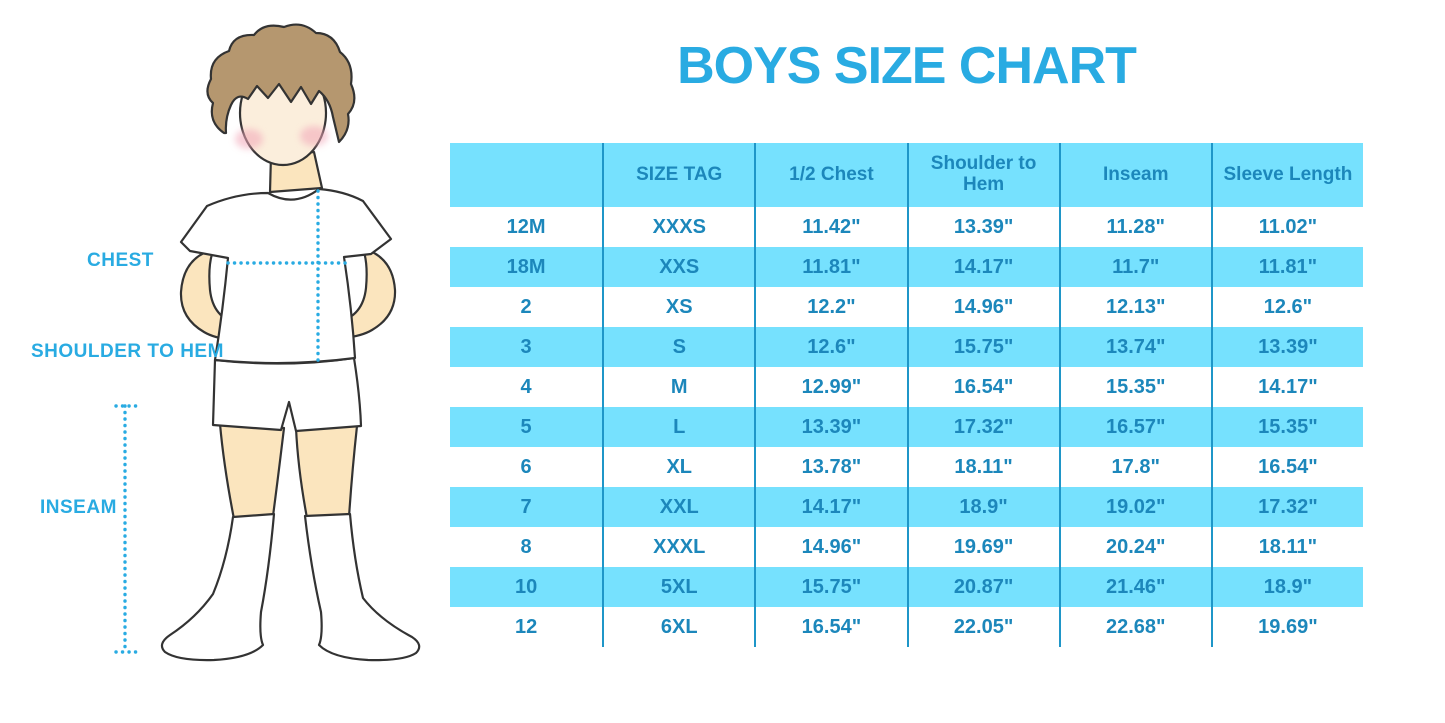  I want to click on table-cell: XL, so click(678, 467).